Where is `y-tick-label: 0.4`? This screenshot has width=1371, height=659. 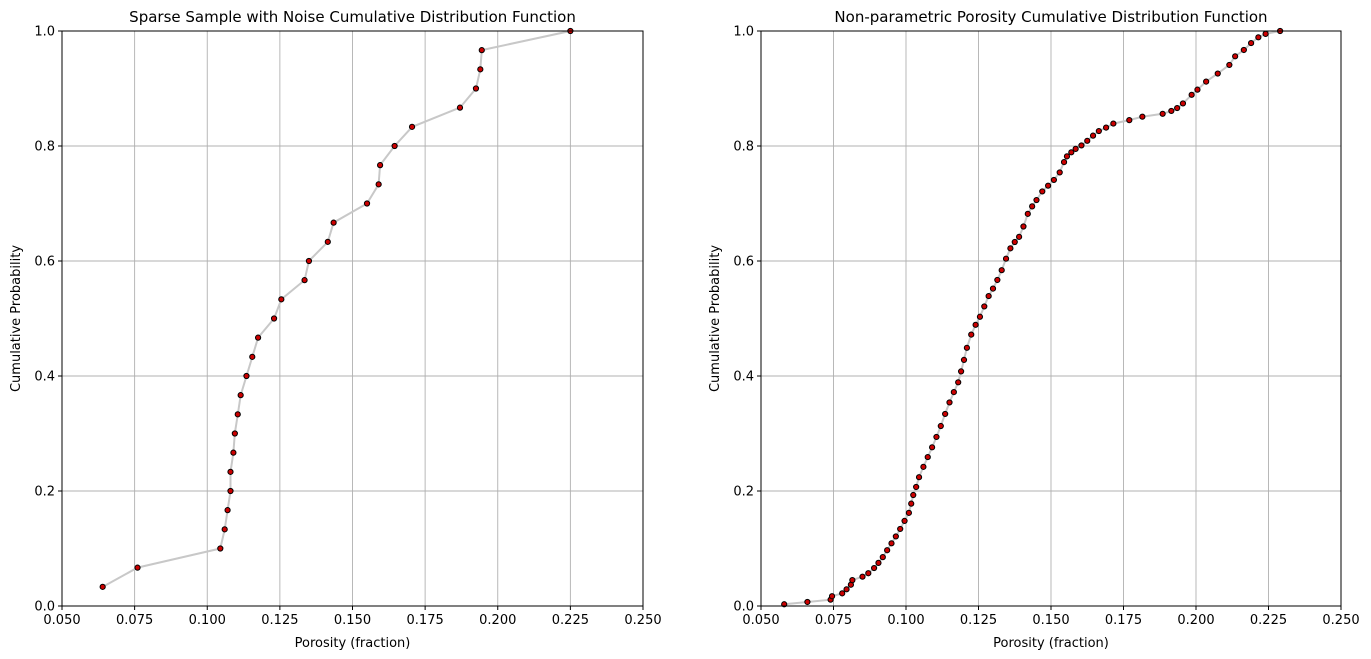 y-tick-label: 0.4 is located at coordinates (743, 377).